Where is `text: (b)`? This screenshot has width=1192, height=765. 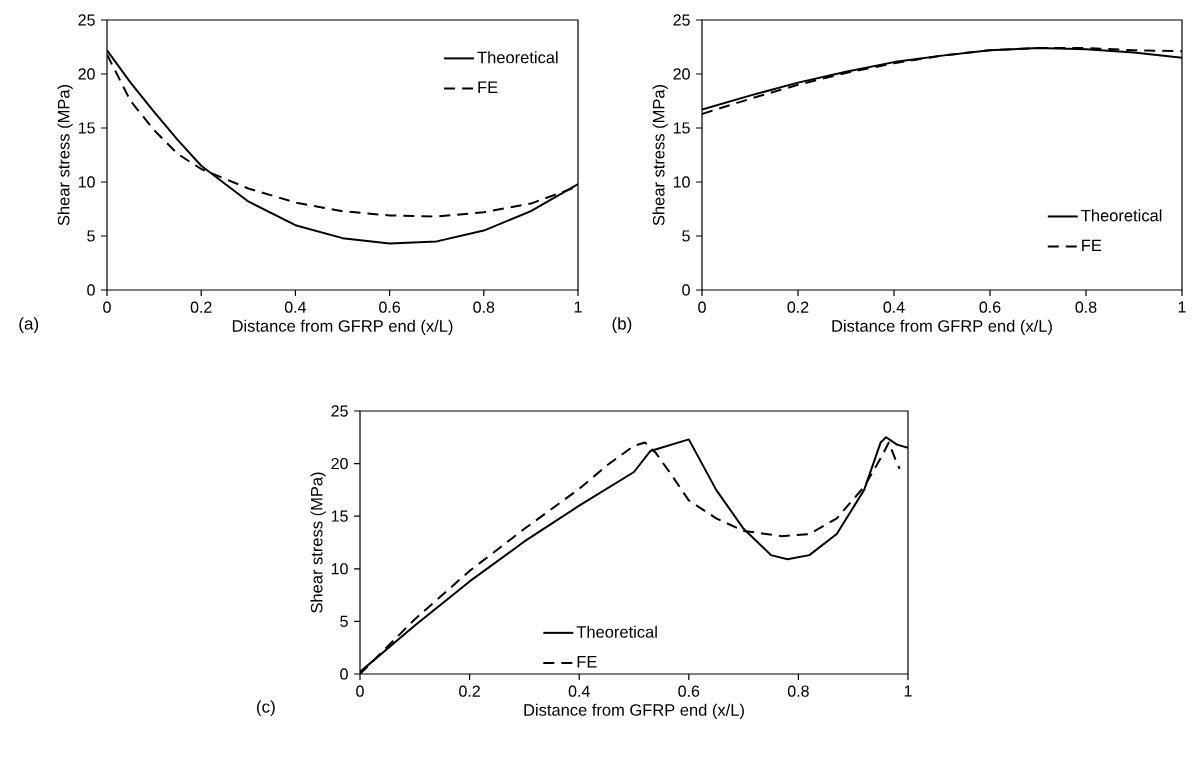 text: (b) is located at coordinates (622, 325).